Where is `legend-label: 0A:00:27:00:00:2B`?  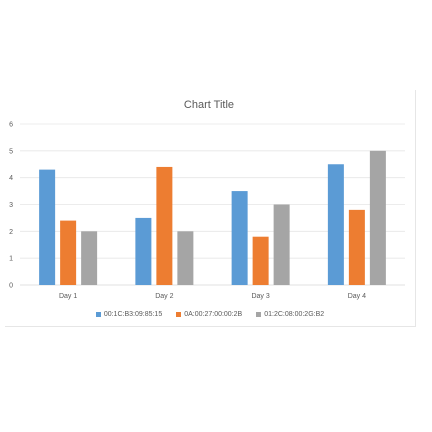
legend-label: 0A:00:27:00:00:2B is located at coordinates (213, 314).